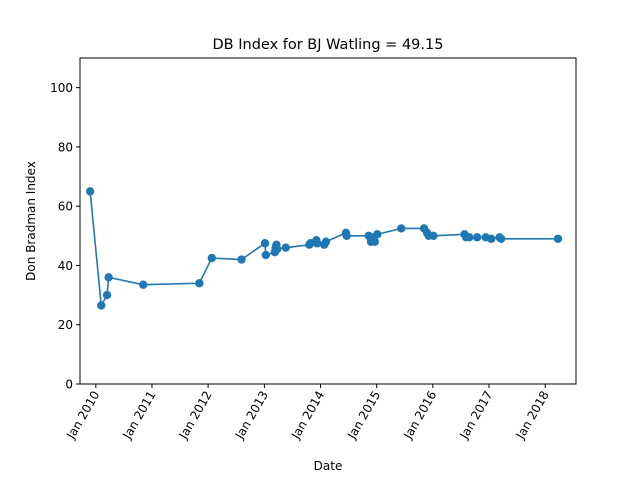 The width and height of the screenshot is (640, 480). I want to click on y-tick-label: 80, so click(65, 147).